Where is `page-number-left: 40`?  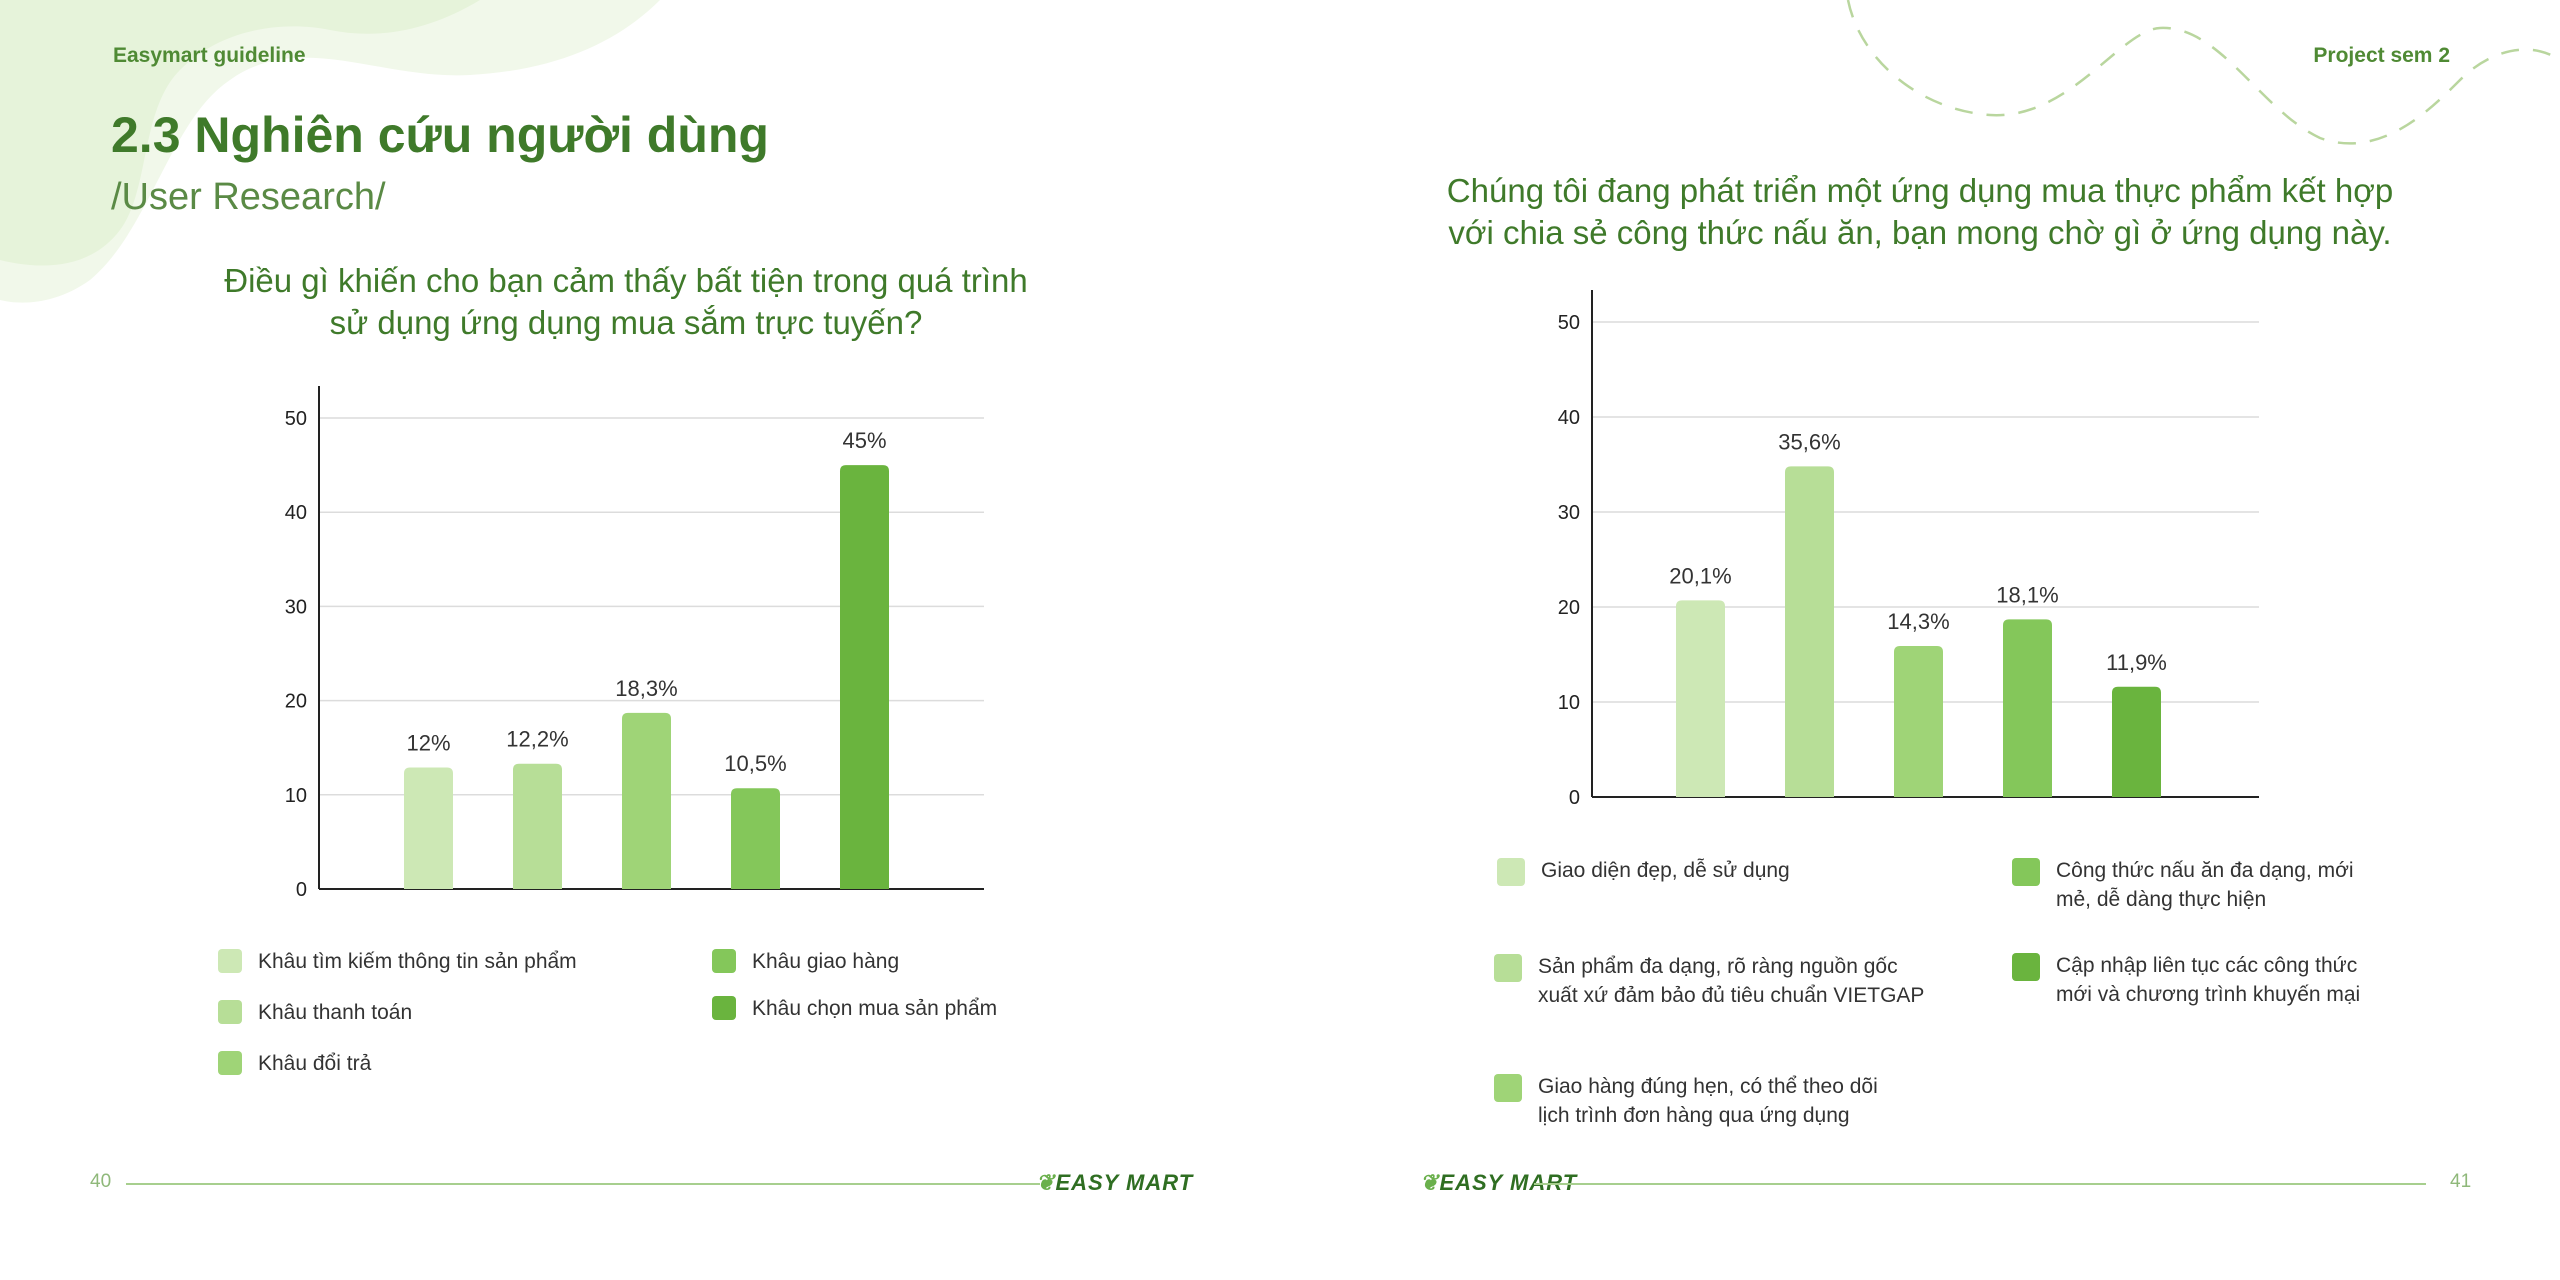
page-number-left: 40 is located at coordinates (101, 1181).